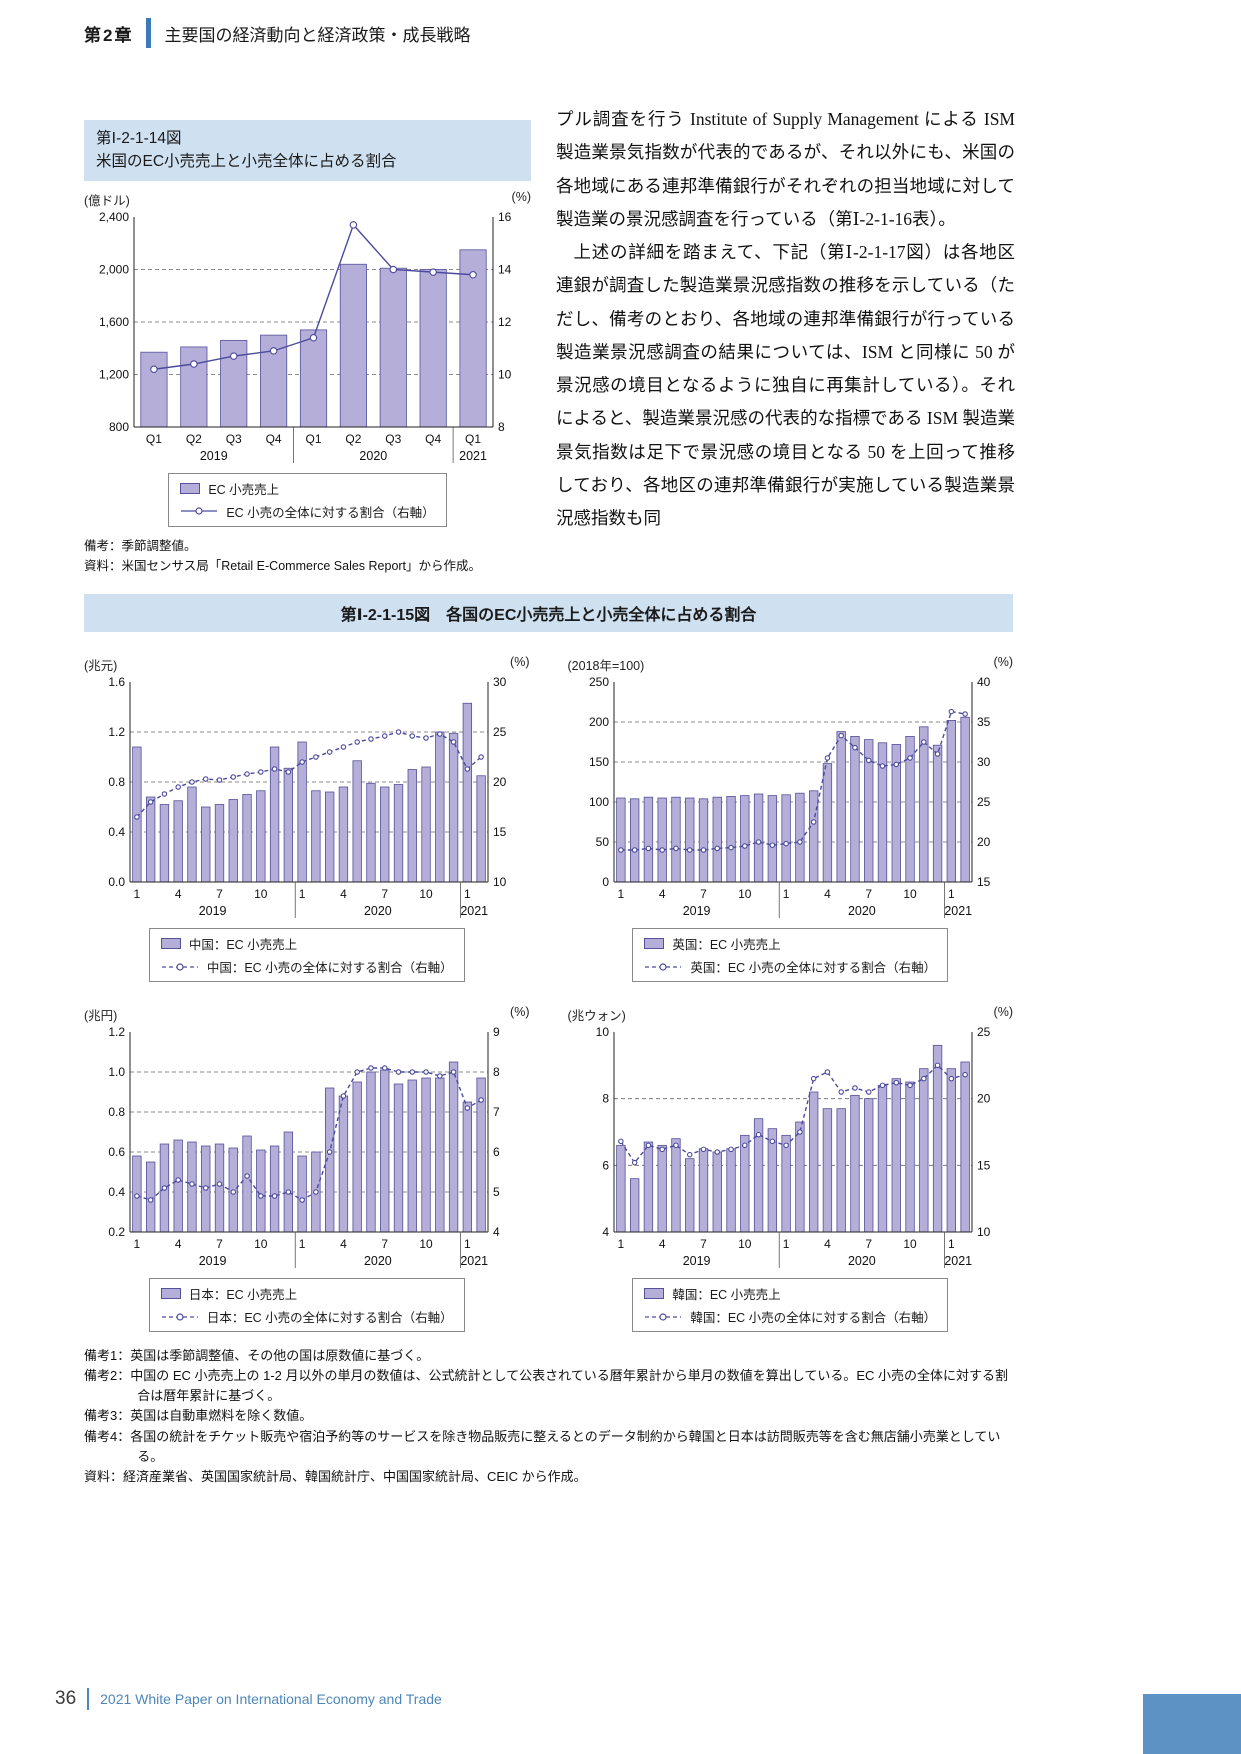 The height and width of the screenshot is (1754, 1241). I want to click on svg-text: 50, so click(602, 842).